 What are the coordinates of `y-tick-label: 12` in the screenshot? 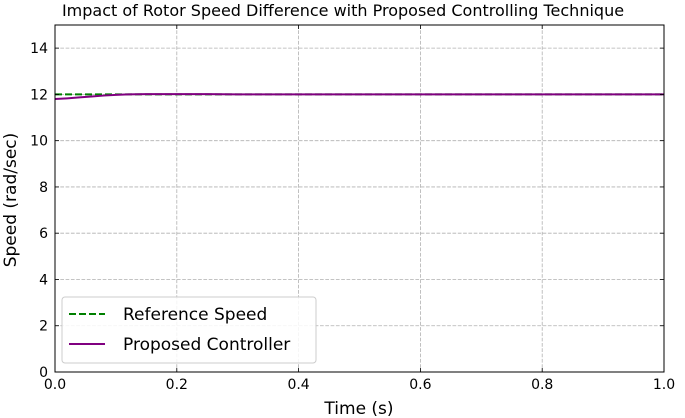 It's located at (39, 95).